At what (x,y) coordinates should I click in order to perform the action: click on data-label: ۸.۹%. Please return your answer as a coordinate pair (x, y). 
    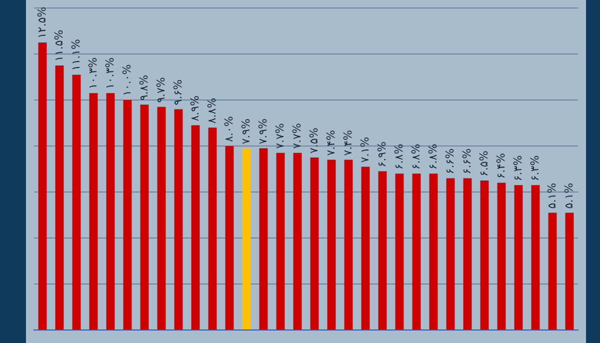
    Looking at the image, I should click on (195, 109).